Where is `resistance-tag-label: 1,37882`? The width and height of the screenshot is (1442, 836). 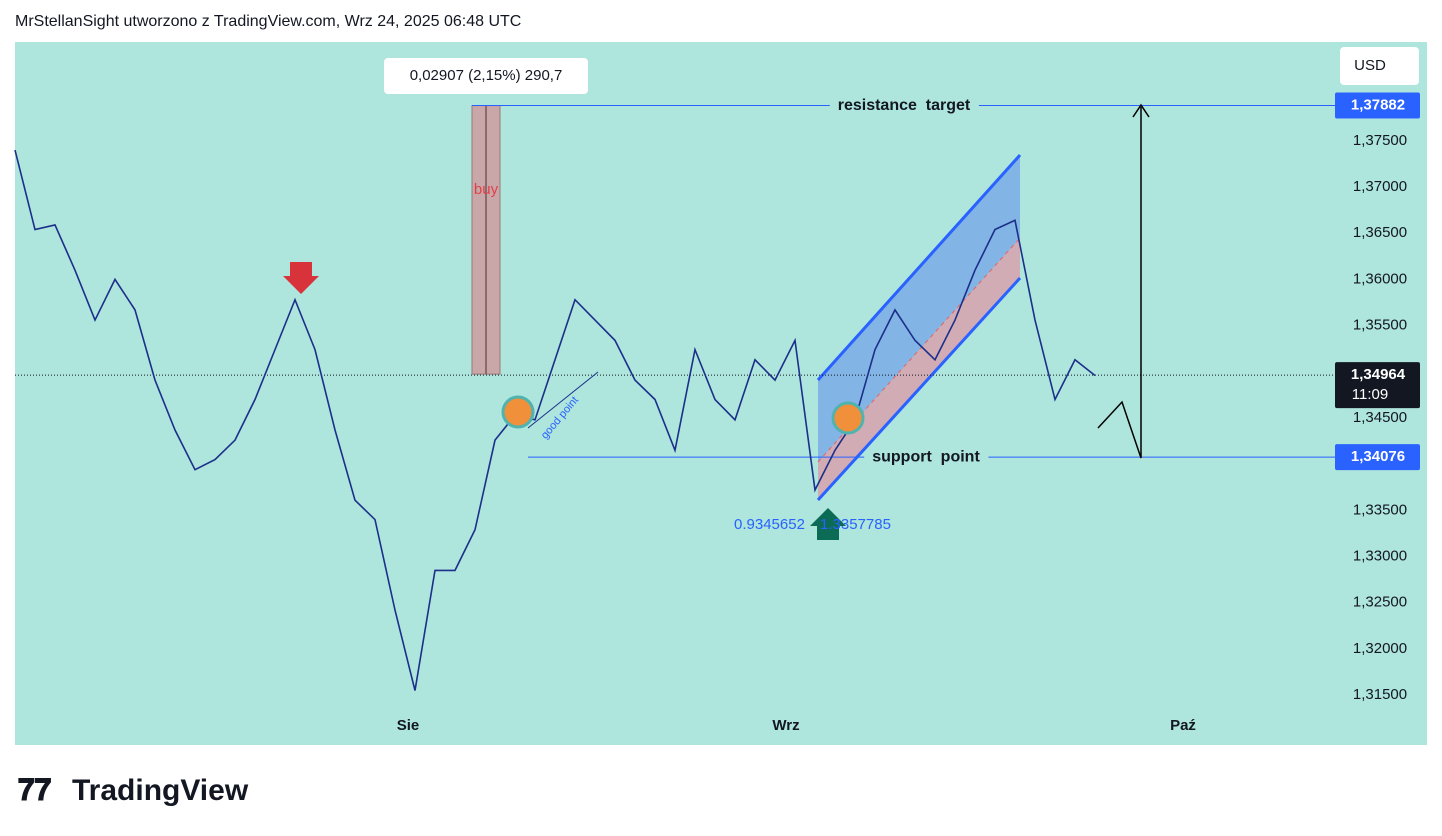
resistance-tag-label: 1,37882 is located at coordinates (1378, 105).